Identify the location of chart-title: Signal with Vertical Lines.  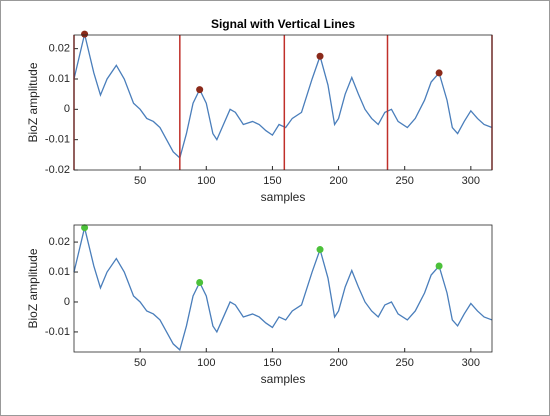
(283, 24).